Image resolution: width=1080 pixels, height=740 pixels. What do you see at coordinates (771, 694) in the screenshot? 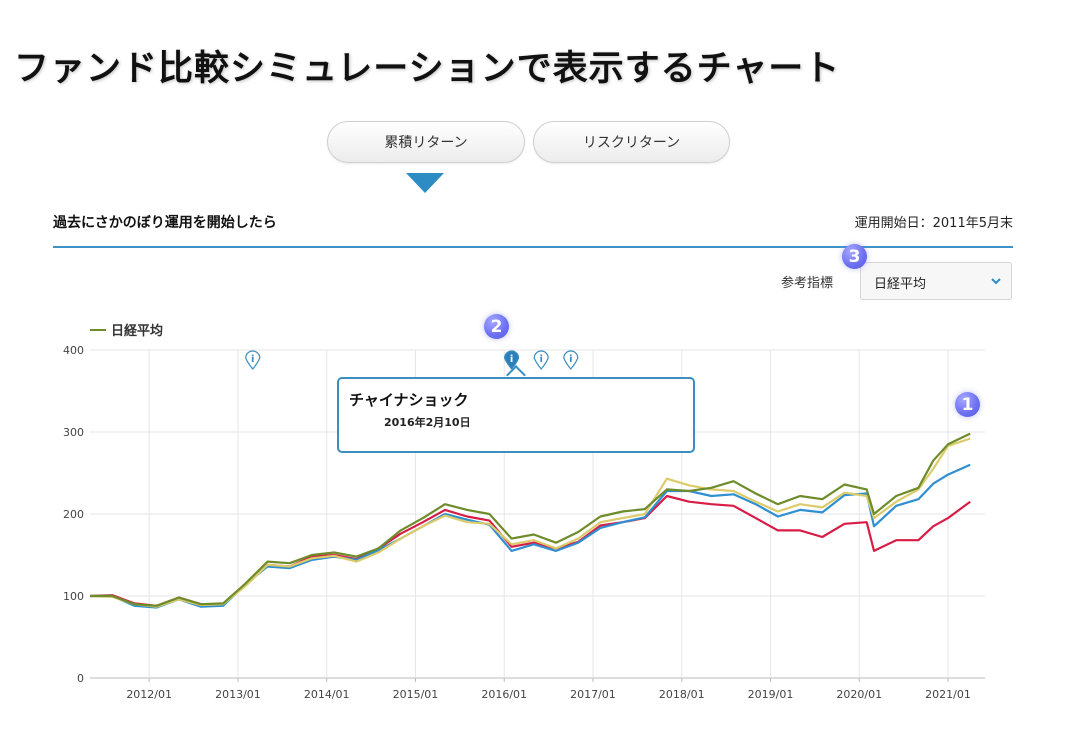
I see `x-tick-label: 2019/01` at bounding box center [771, 694].